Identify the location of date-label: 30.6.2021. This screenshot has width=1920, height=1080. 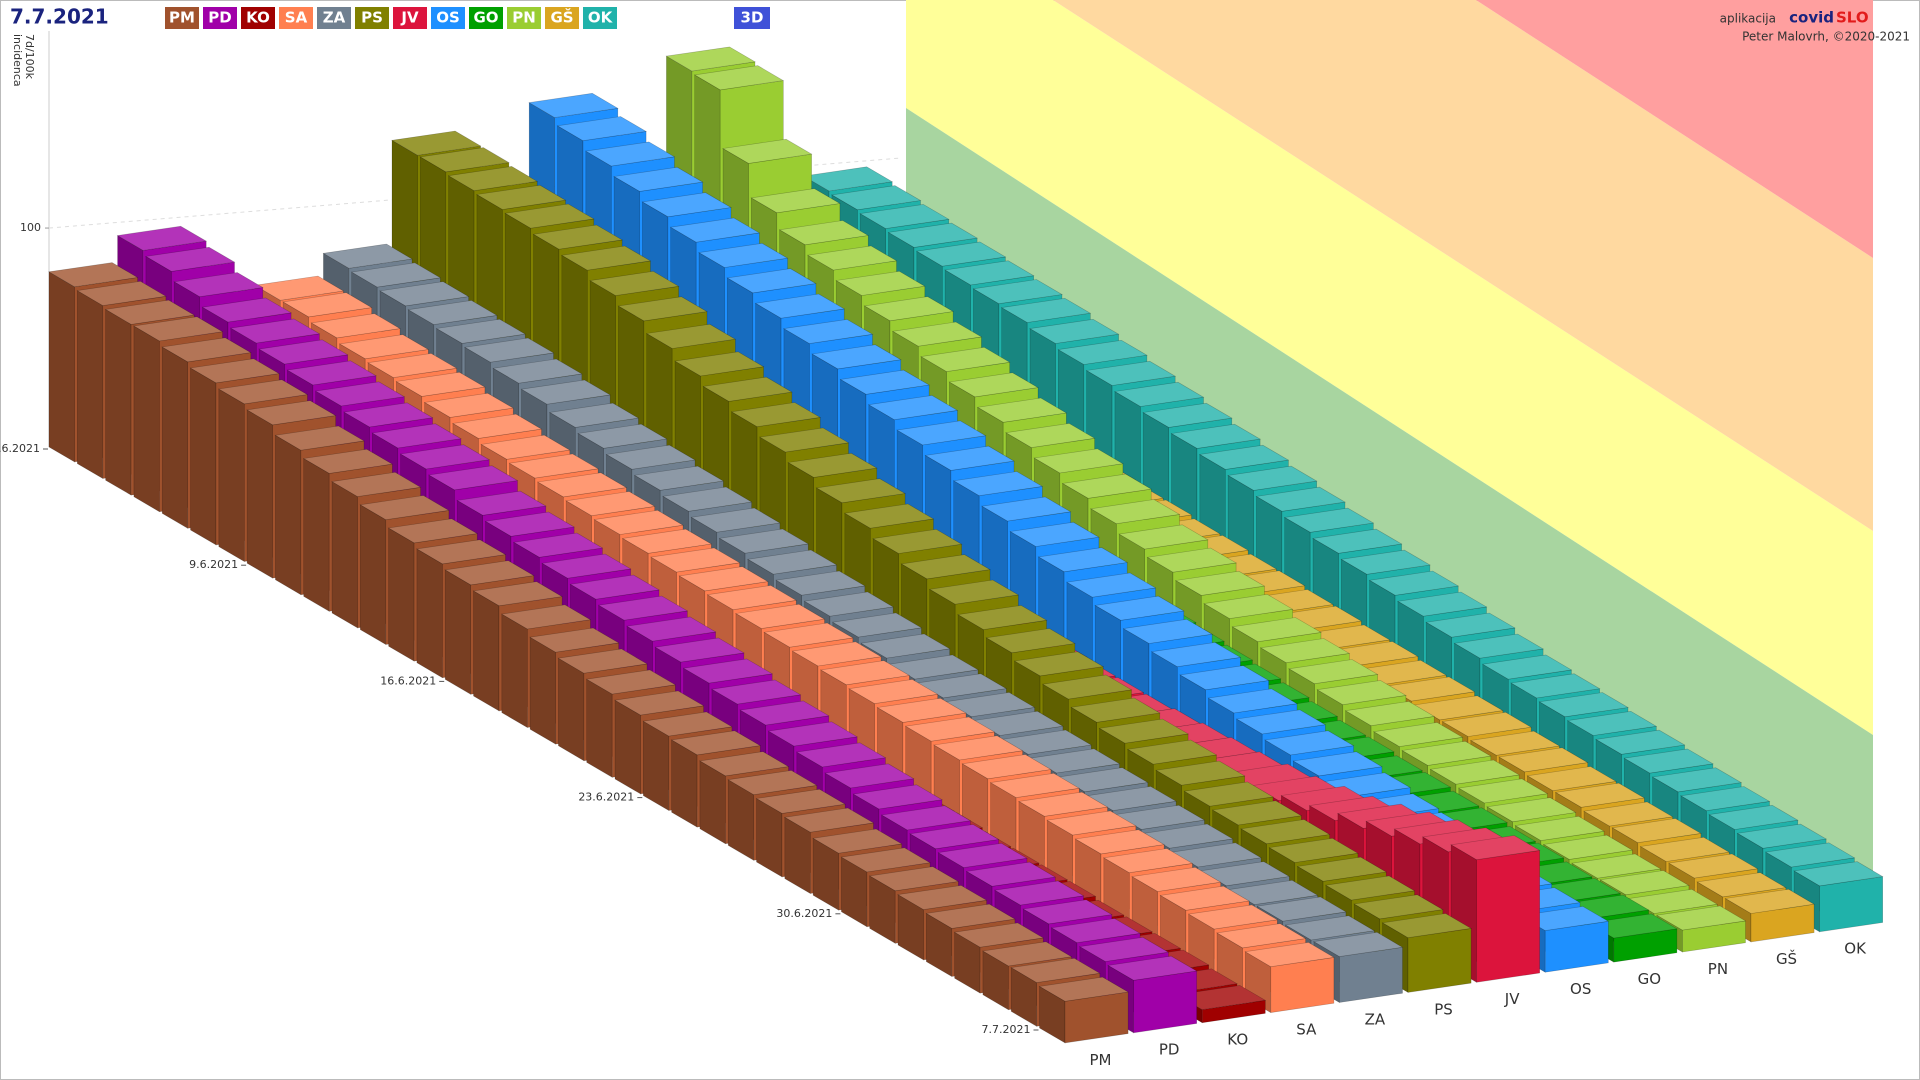
(804, 913).